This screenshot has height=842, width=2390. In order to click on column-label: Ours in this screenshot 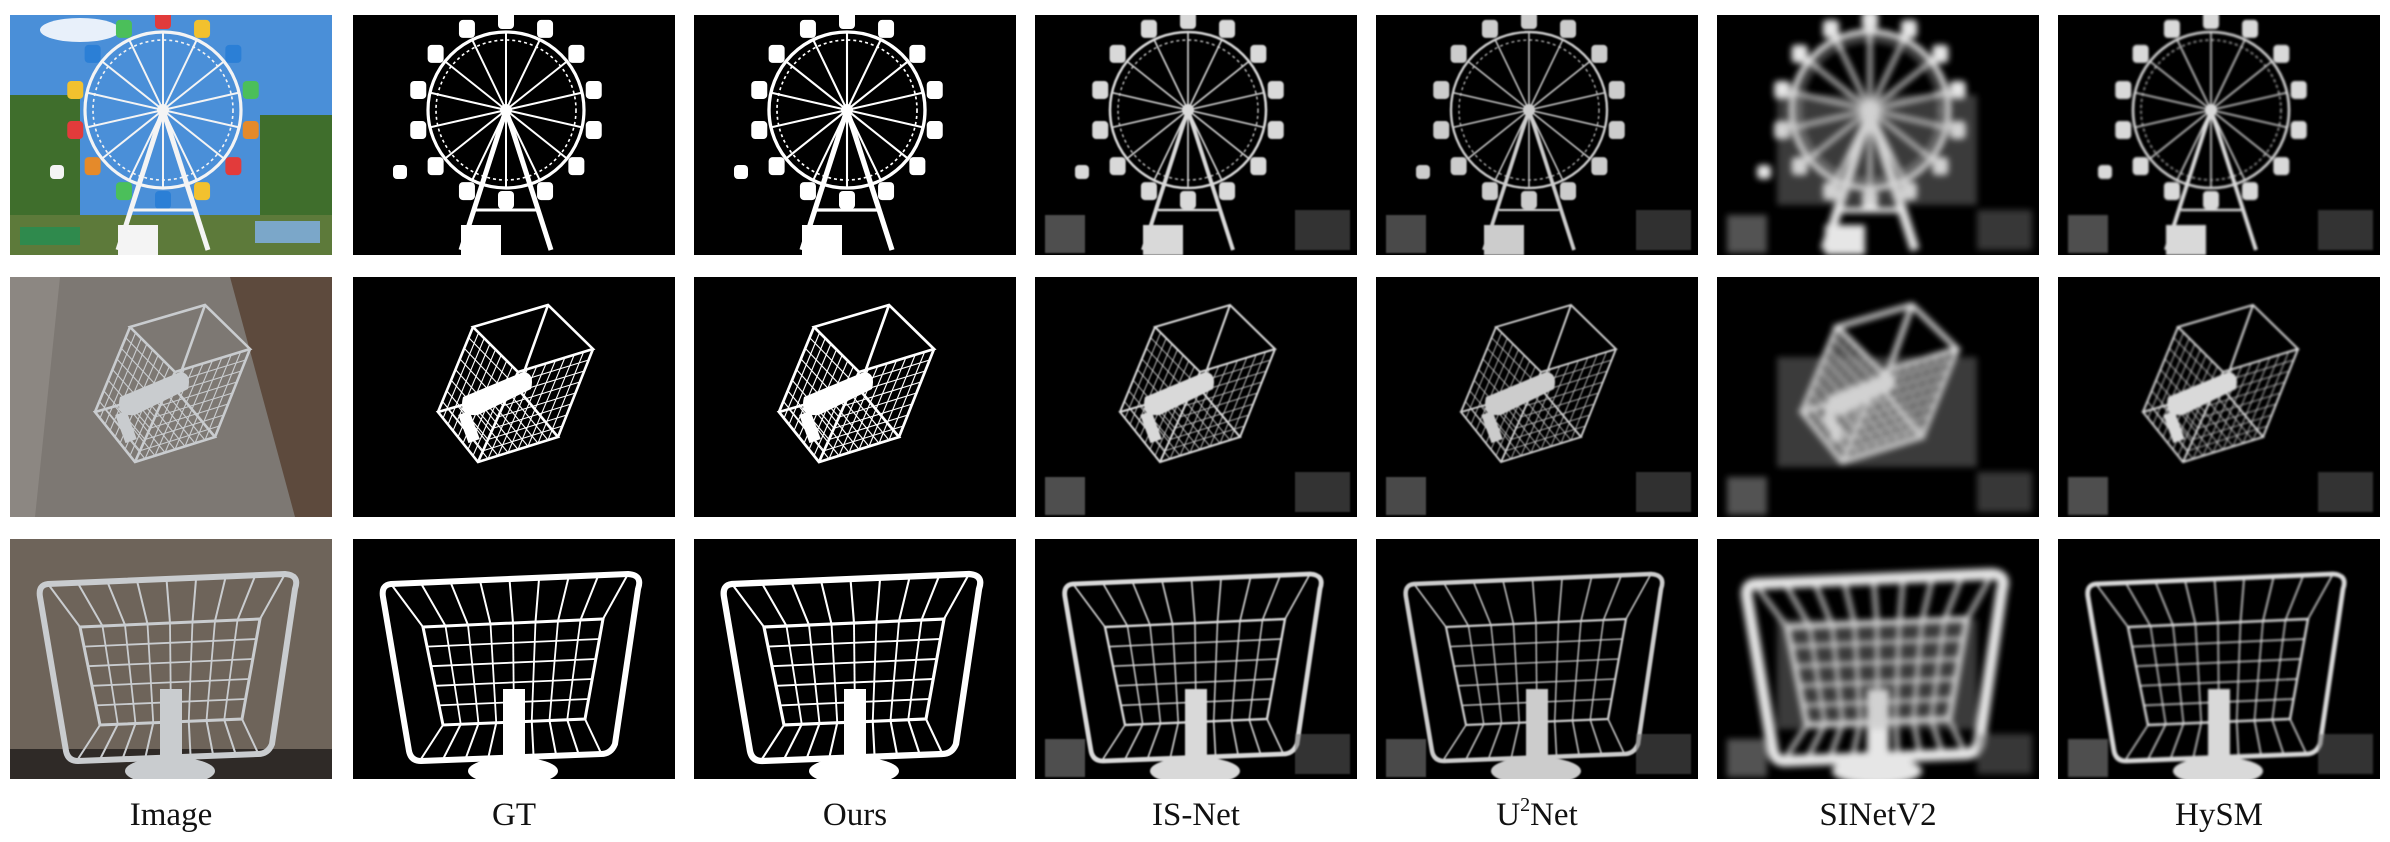, I will do `click(855, 815)`.